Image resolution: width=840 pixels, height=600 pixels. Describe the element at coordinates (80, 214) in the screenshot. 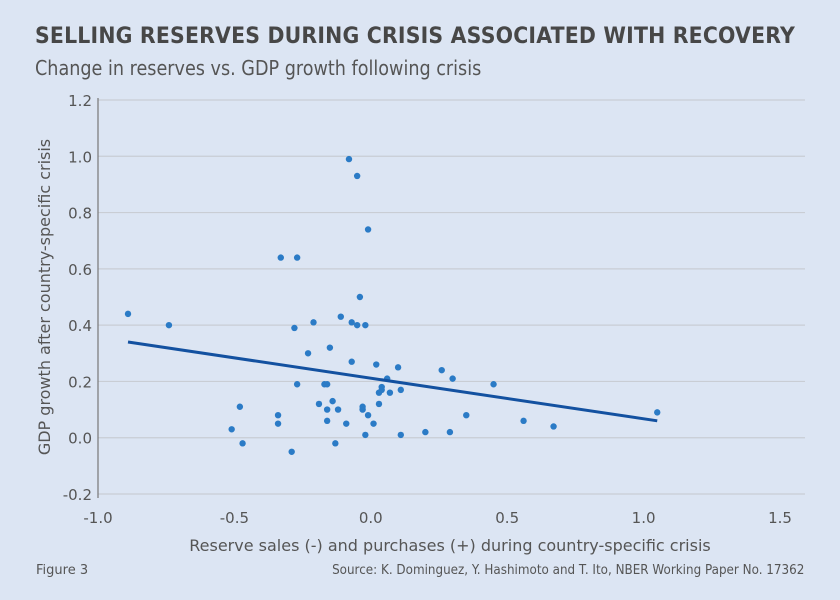

I see `y-tick-label: 0.8` at that location.